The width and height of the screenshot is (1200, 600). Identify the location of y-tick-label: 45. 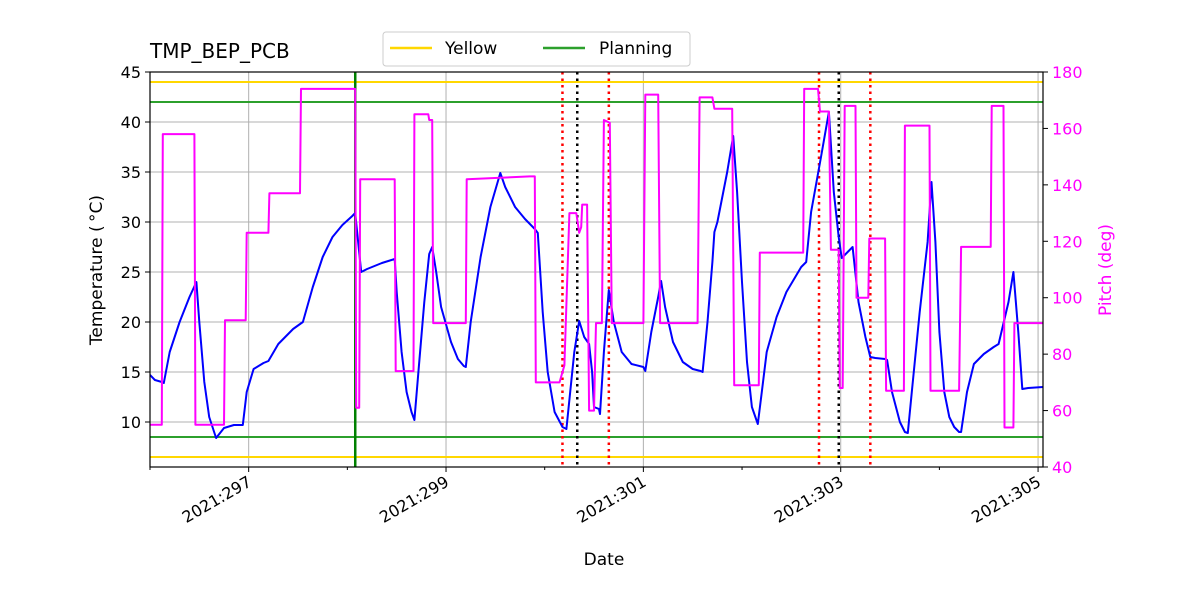
(131, 72).